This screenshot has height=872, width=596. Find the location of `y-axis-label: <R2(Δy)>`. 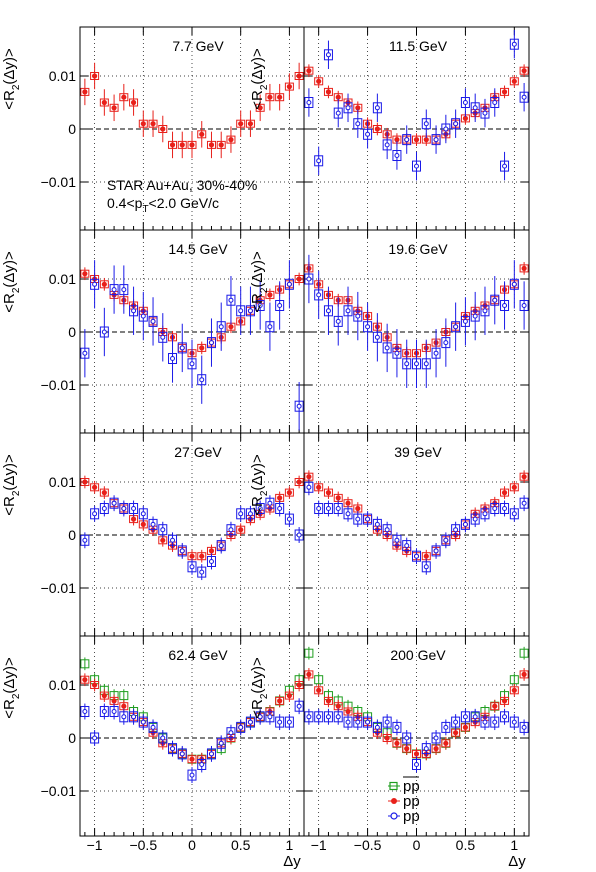

y-axis-label: <R2(Δy)> is located at coordinates (11, 485).